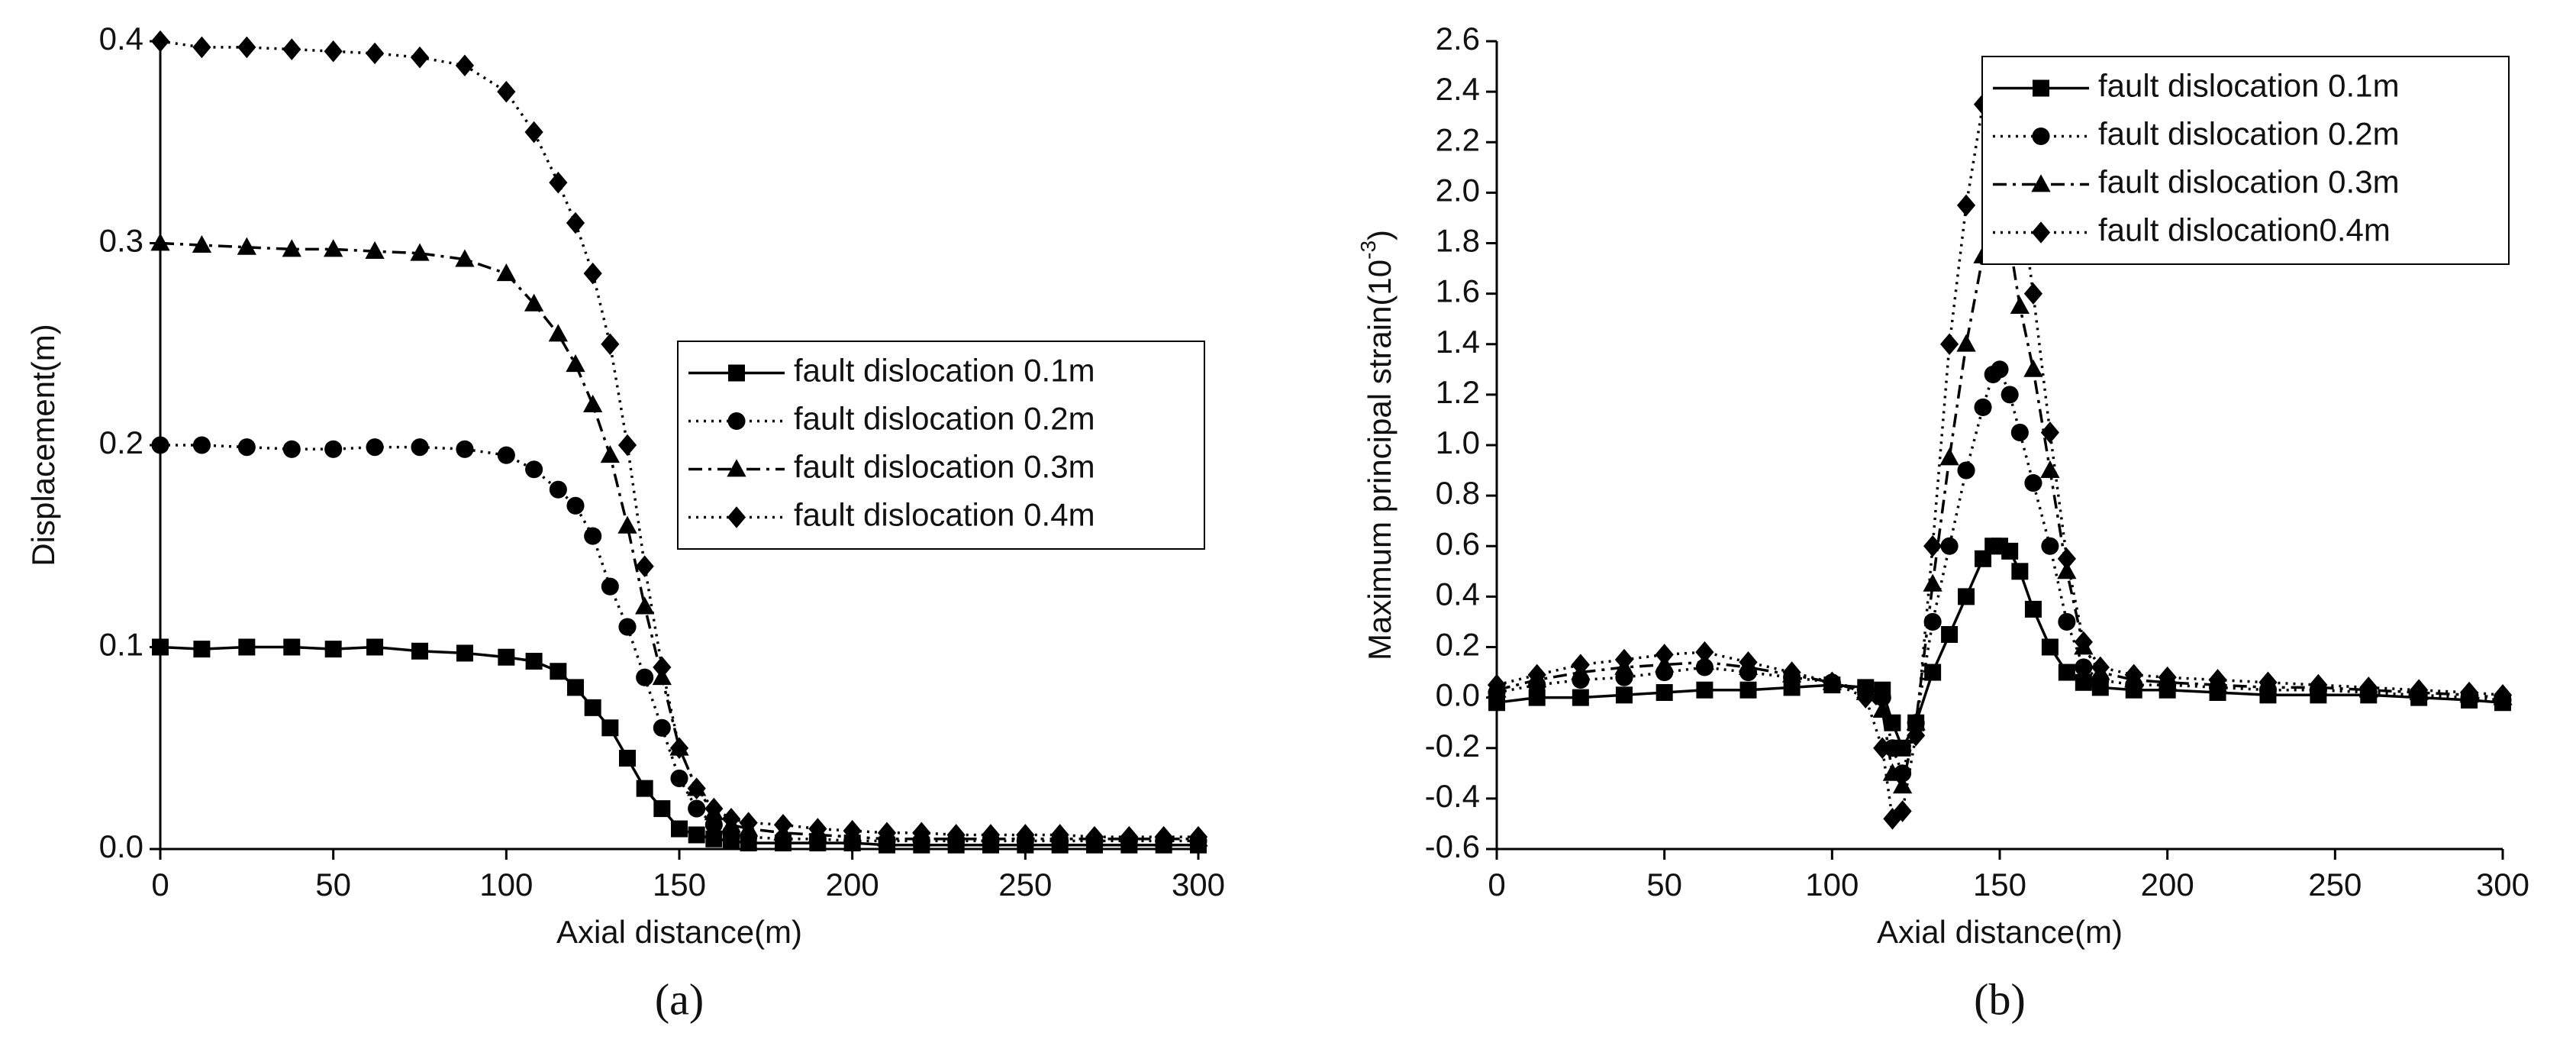 The image size is (2576, 1059). What do you see at coordinates (1380, 235) in the screenshot?
I see `y-axis-label-suffix: )` at bounding box center [1380, 235].